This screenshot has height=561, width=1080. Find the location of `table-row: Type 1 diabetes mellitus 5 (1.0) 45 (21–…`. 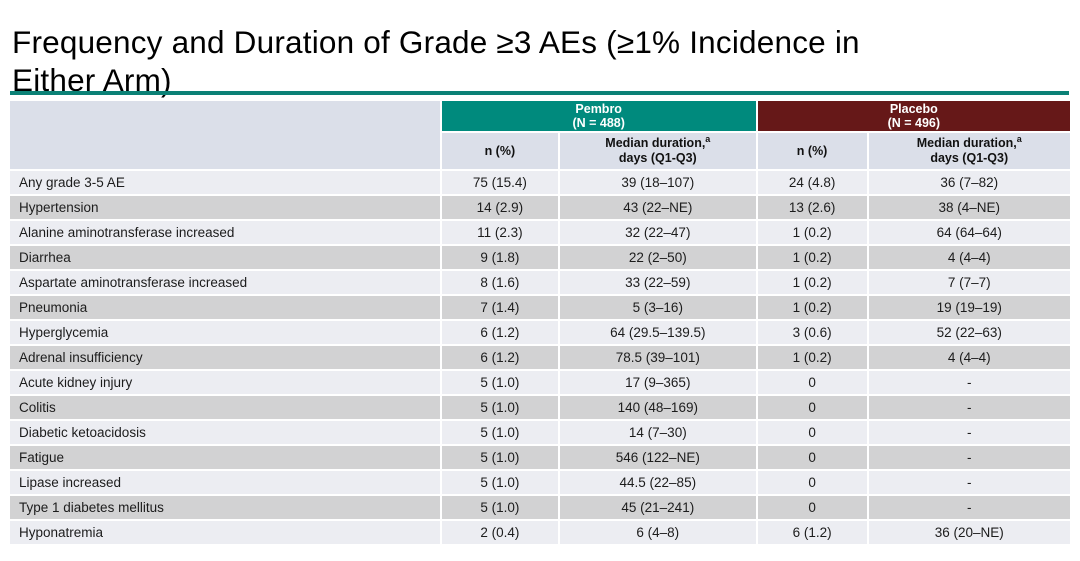

table-row: Type 1 diabetes mellitus 5 (1.0) 45 (21–… is located at coordinates (540, 507).